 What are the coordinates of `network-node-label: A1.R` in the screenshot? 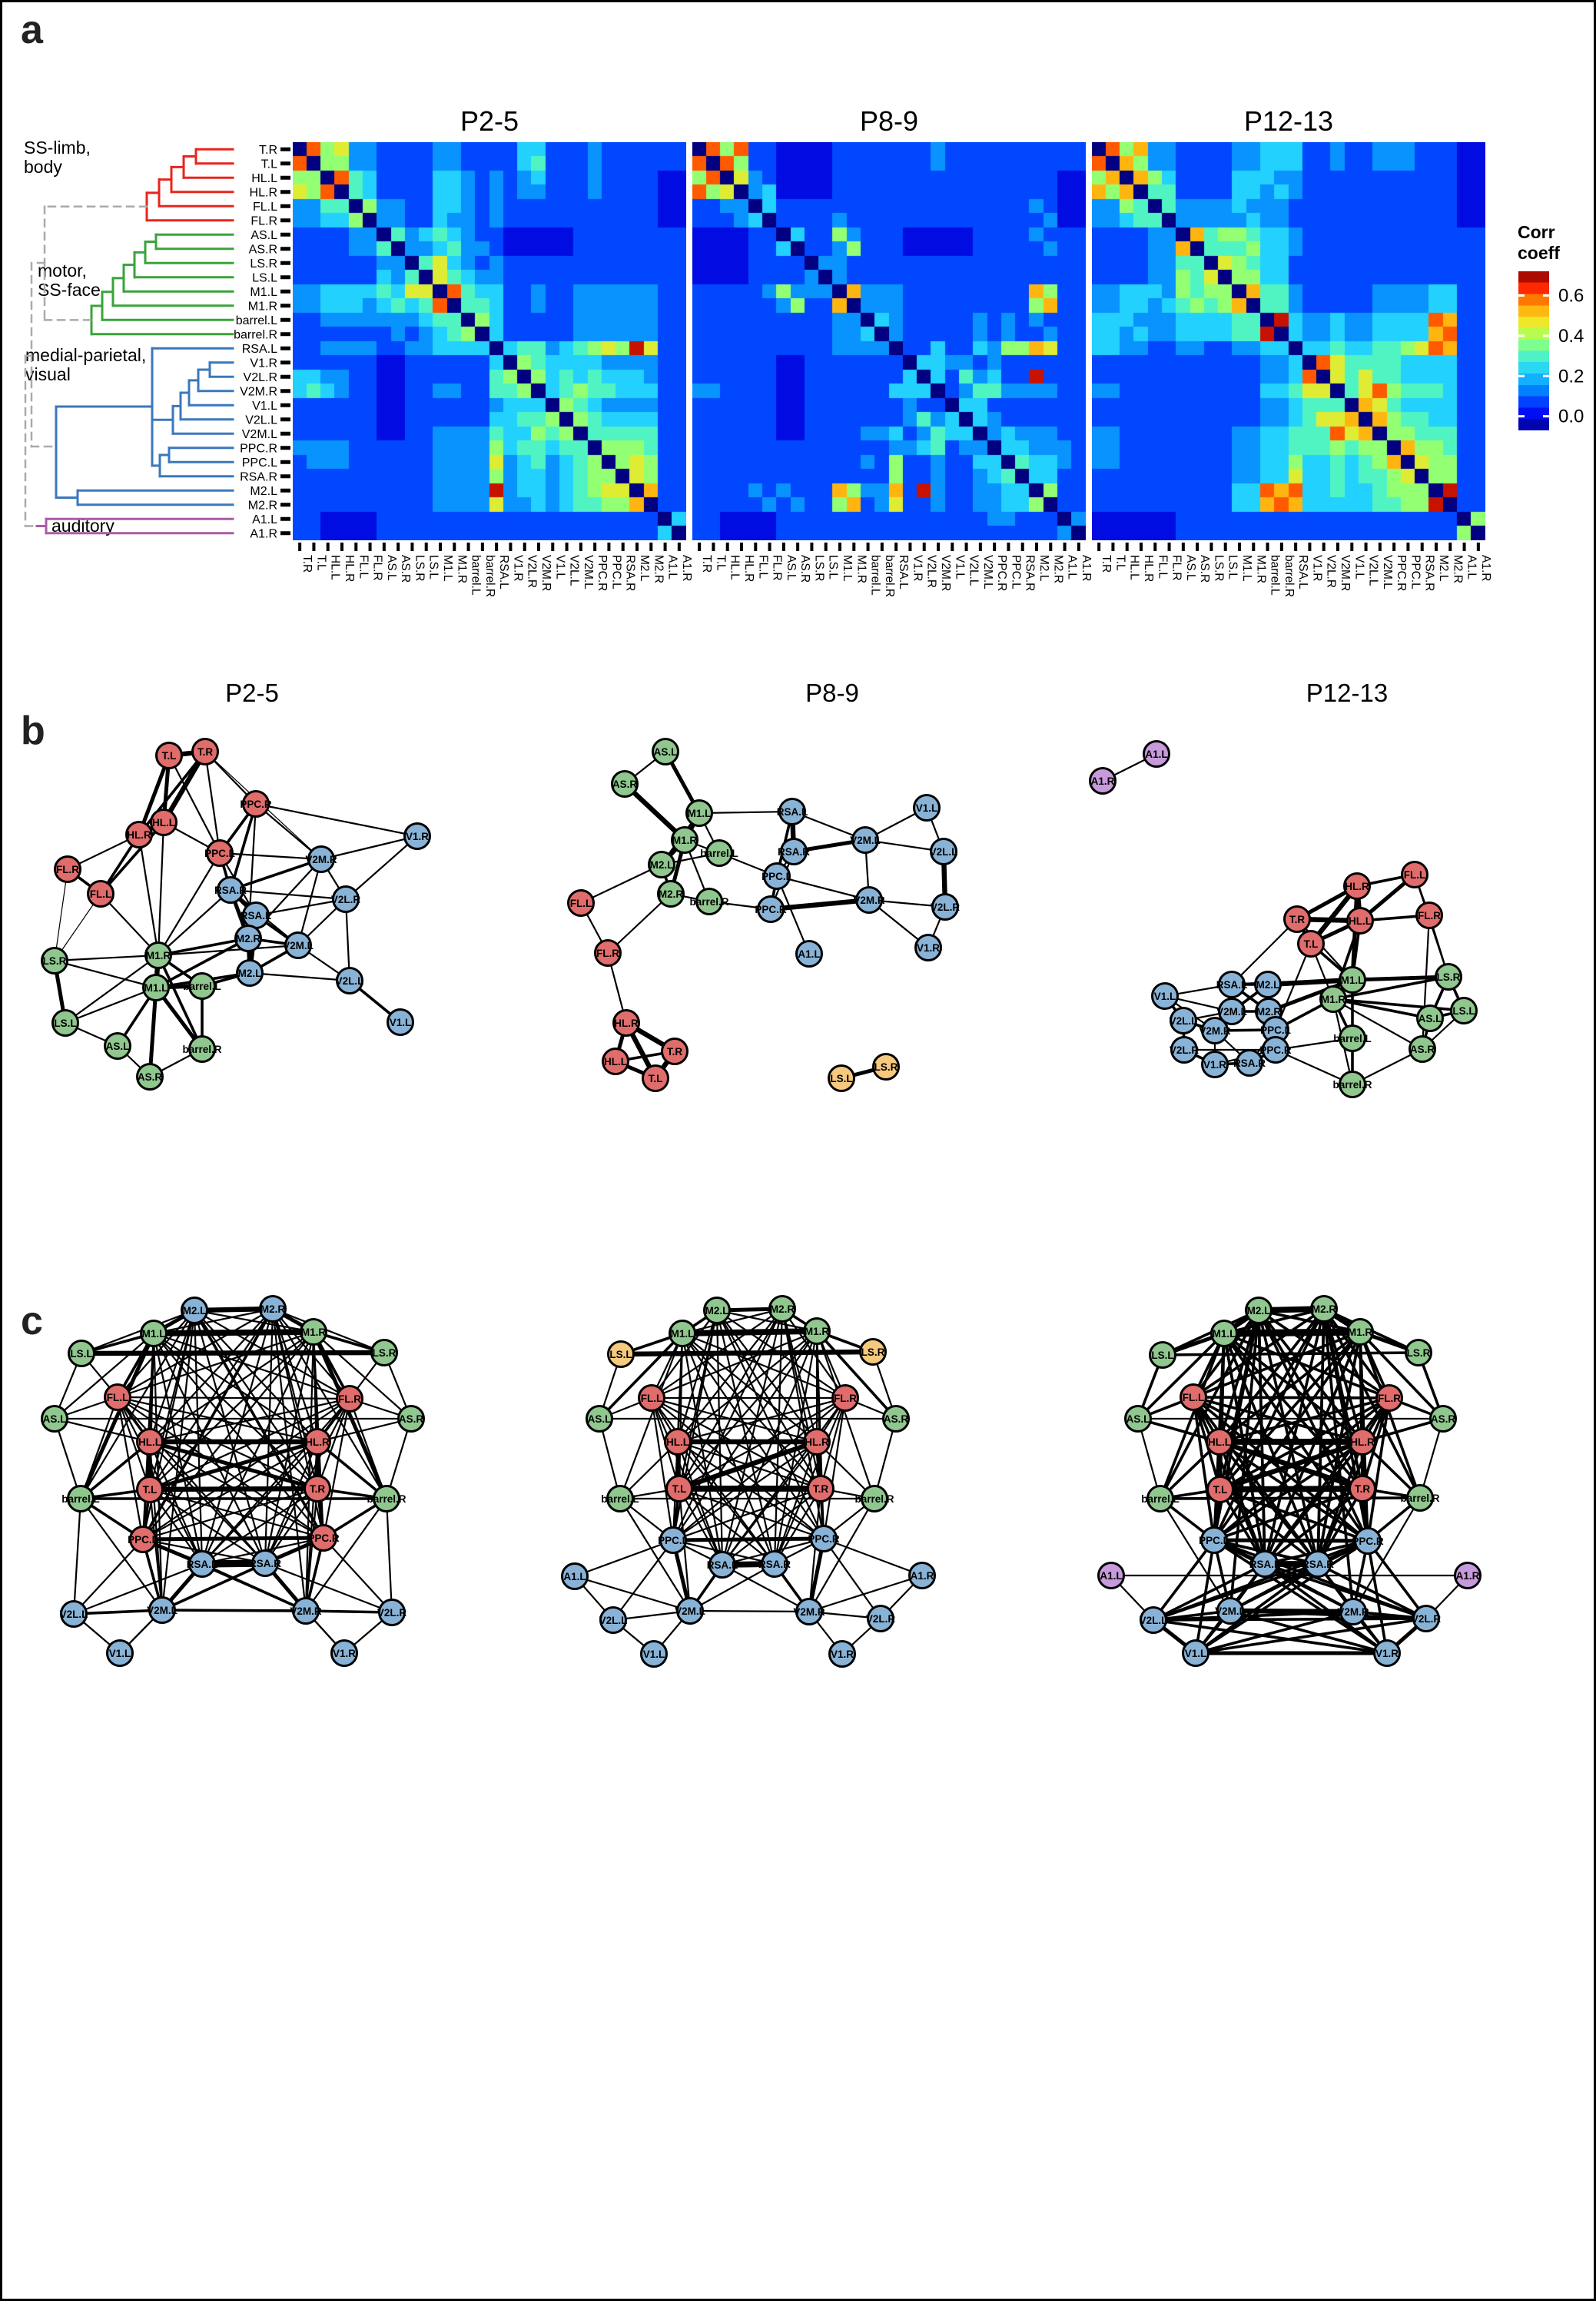 It's located at (1103, 781).